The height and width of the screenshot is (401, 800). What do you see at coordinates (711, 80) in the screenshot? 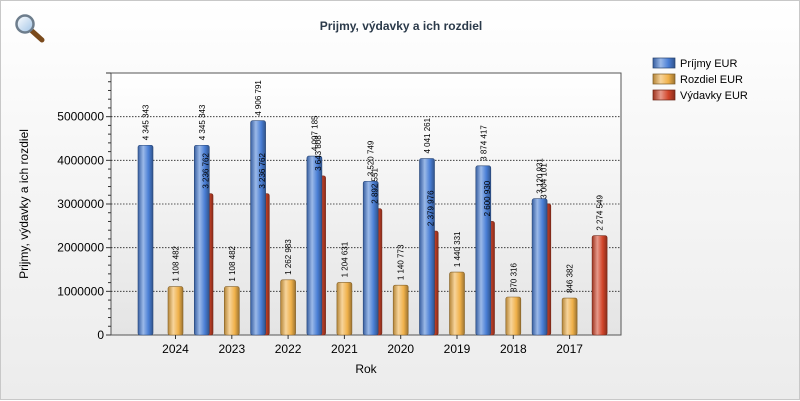
I see `legend-label: Rozdiel EUR` at bounding box center [711, 80].